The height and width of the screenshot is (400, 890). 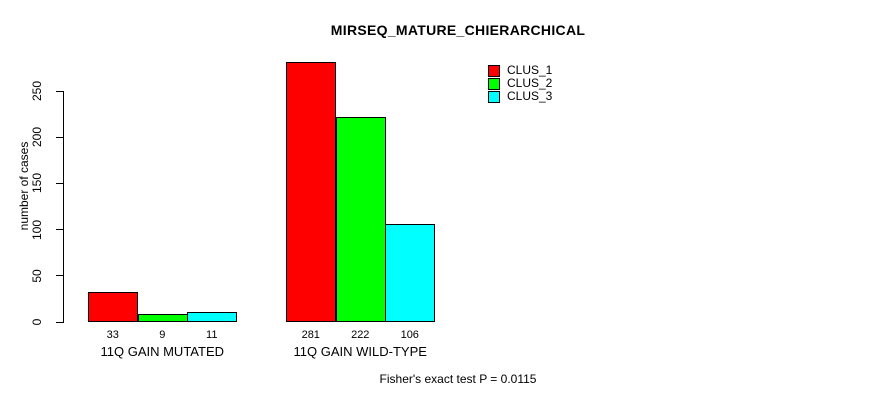 I want to click on legend: CLUS_1 CLUS_2 CLUS_3, so click(x=520, y=83).